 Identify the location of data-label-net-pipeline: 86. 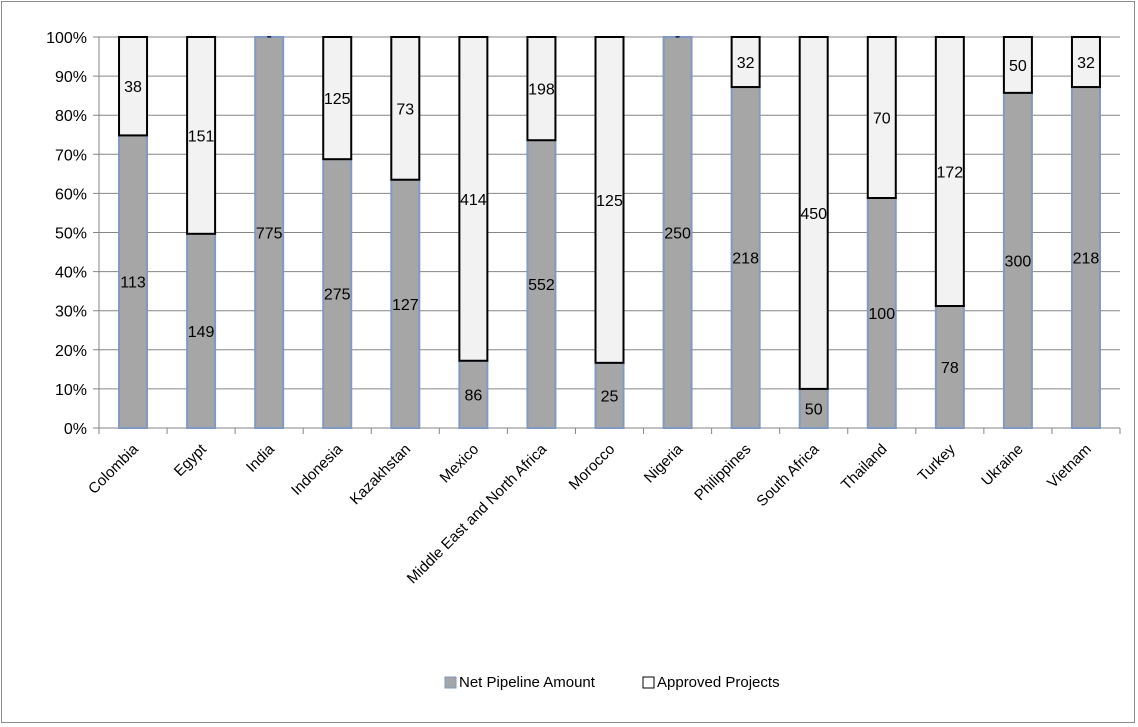
(473, 395).